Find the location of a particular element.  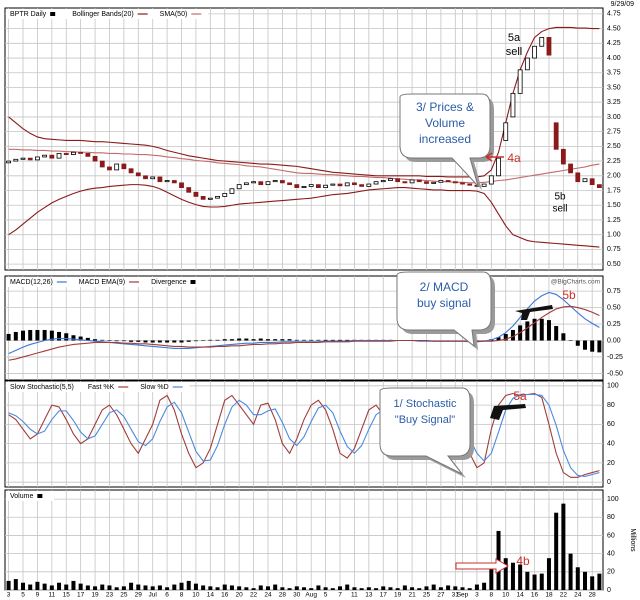

y-tick-label: 1.00 is located at coordinates (614, 235).